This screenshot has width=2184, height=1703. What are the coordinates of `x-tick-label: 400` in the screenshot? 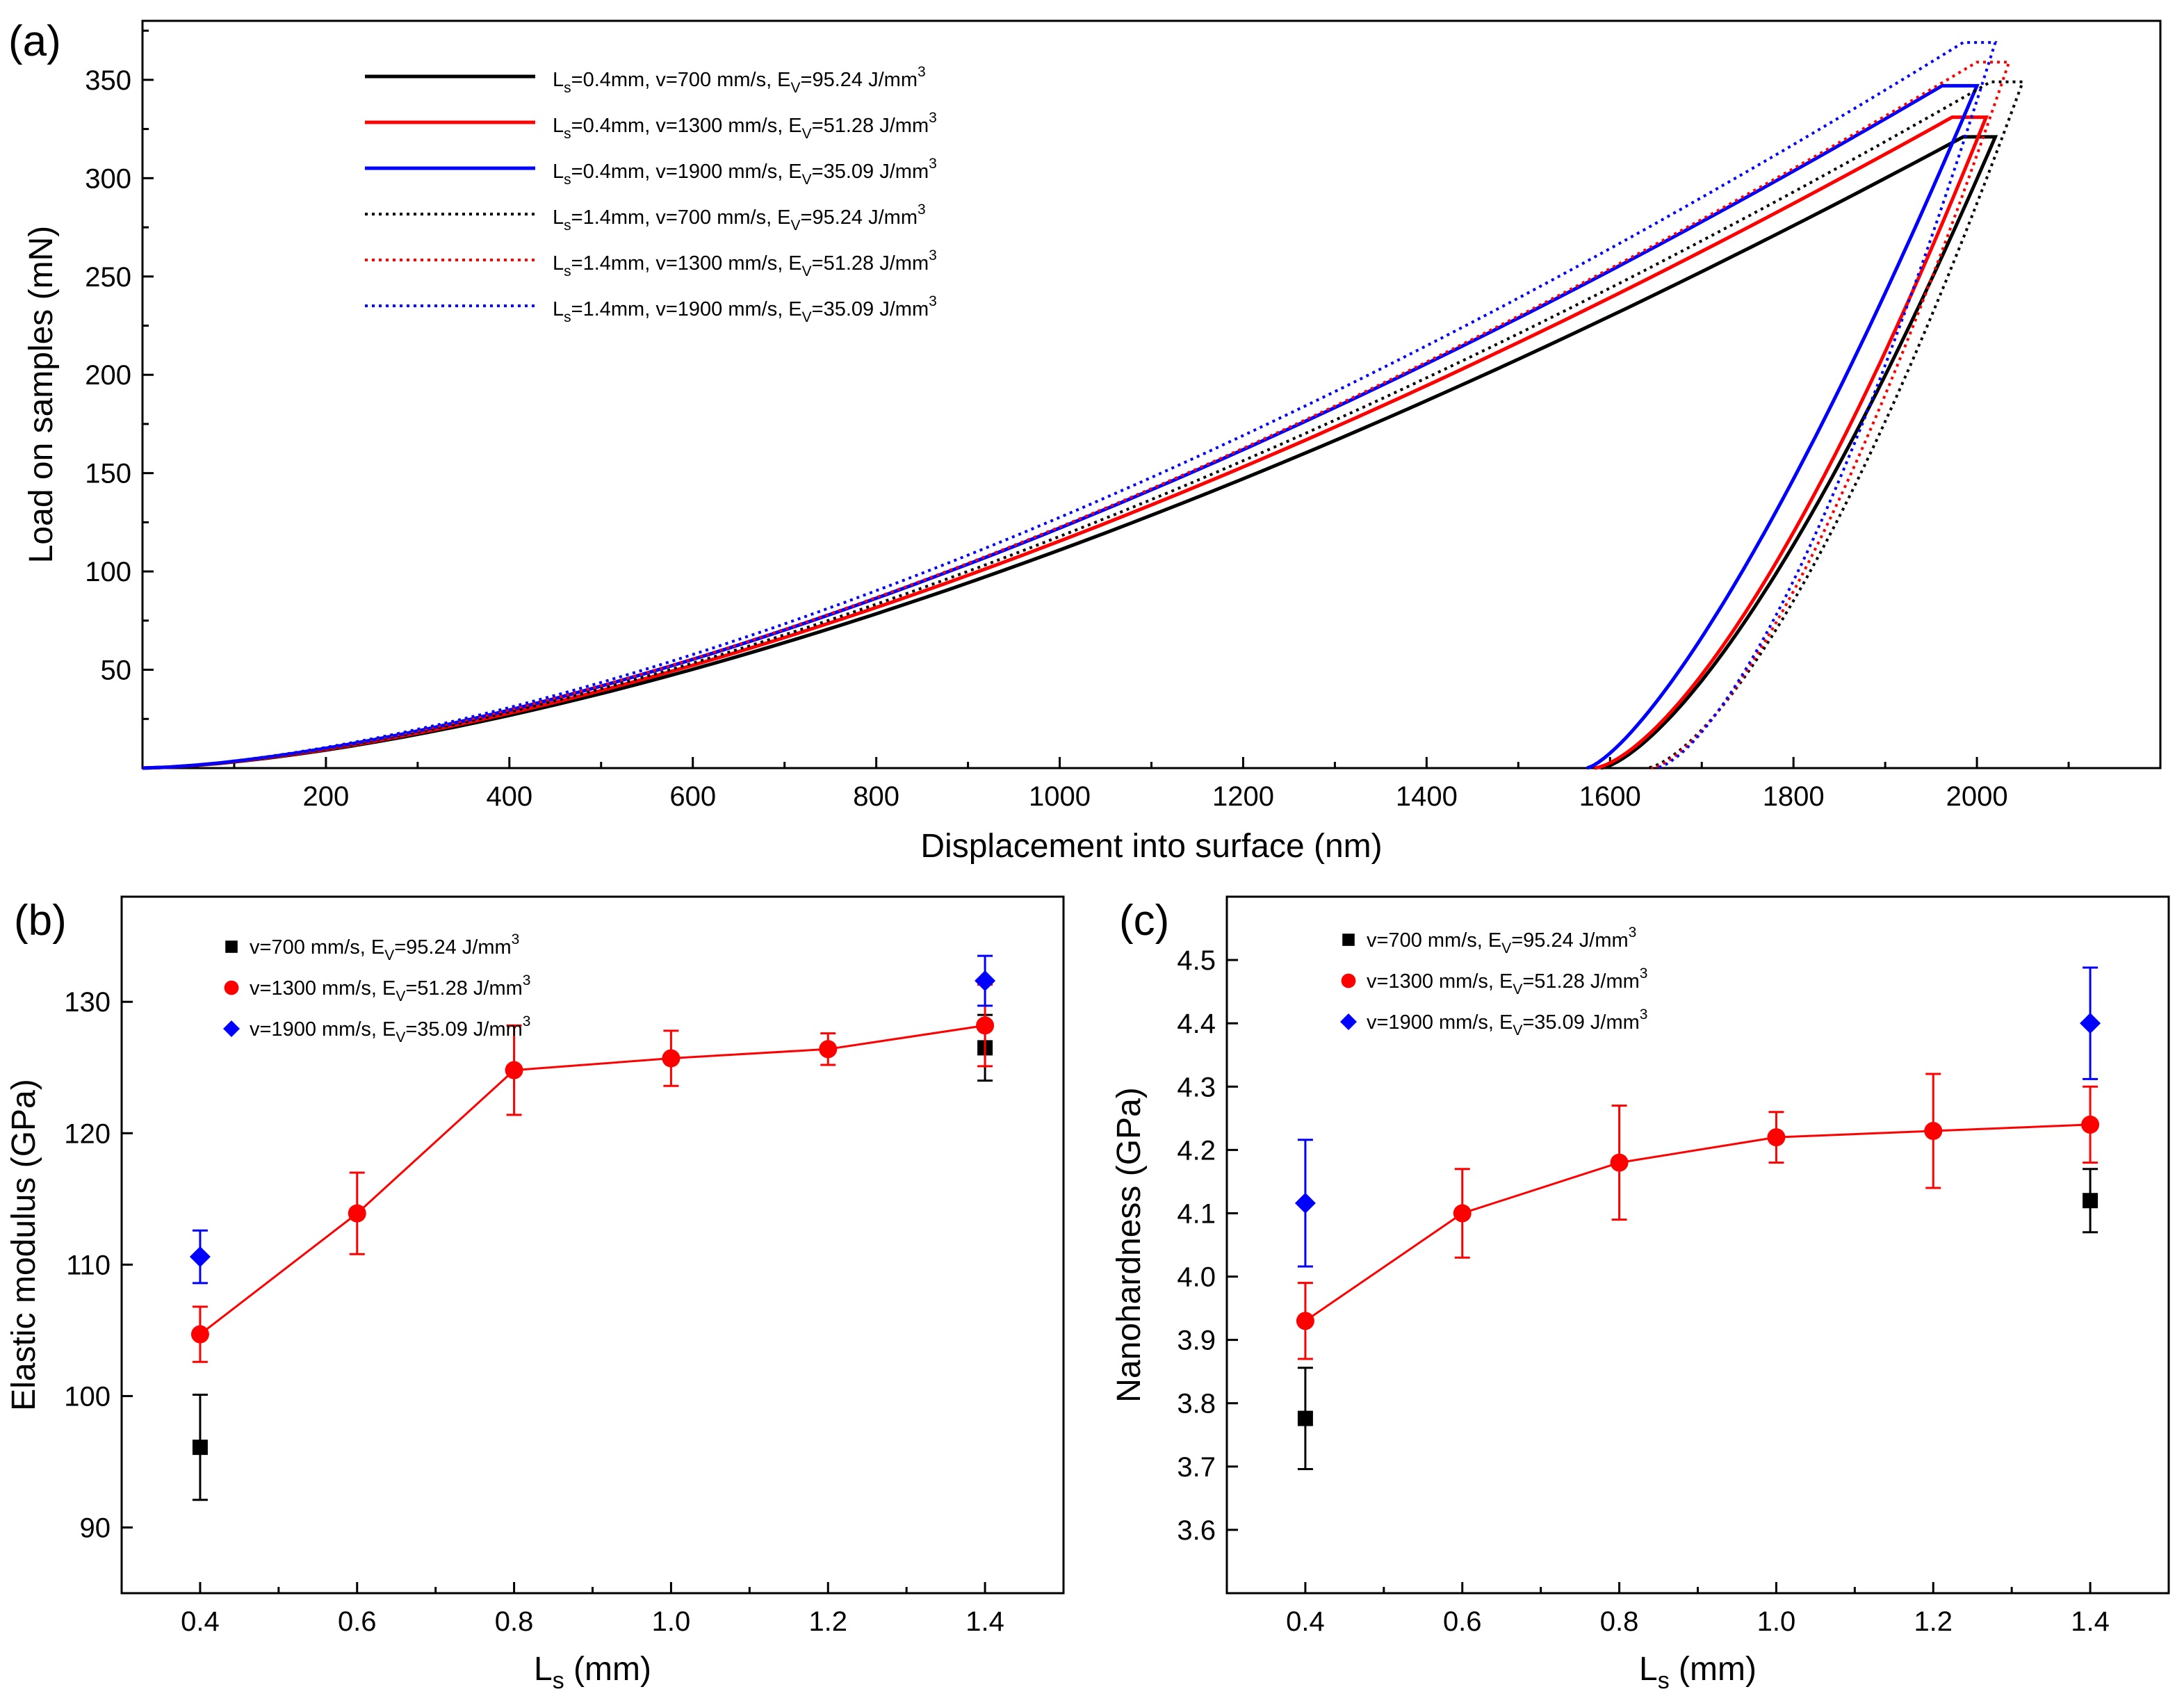 It's located at (509, 797).